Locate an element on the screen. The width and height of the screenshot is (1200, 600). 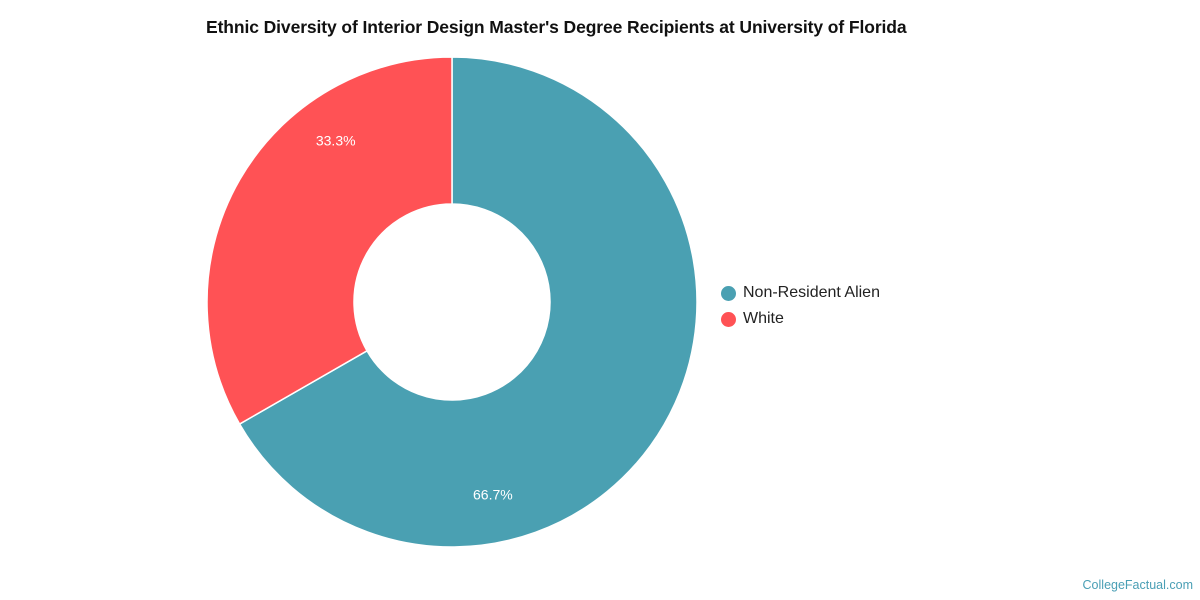
legend-item-non-resident-alien: Non-Resident Alien is located at coordinates (800, 293).